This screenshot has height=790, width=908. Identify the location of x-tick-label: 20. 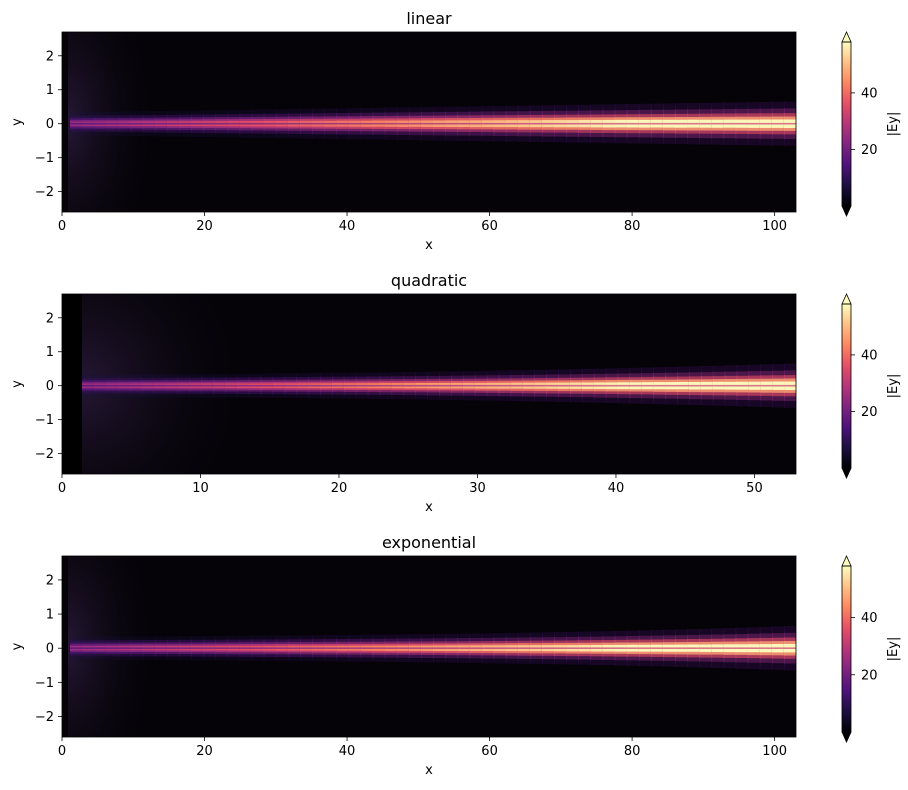
(204, 751).